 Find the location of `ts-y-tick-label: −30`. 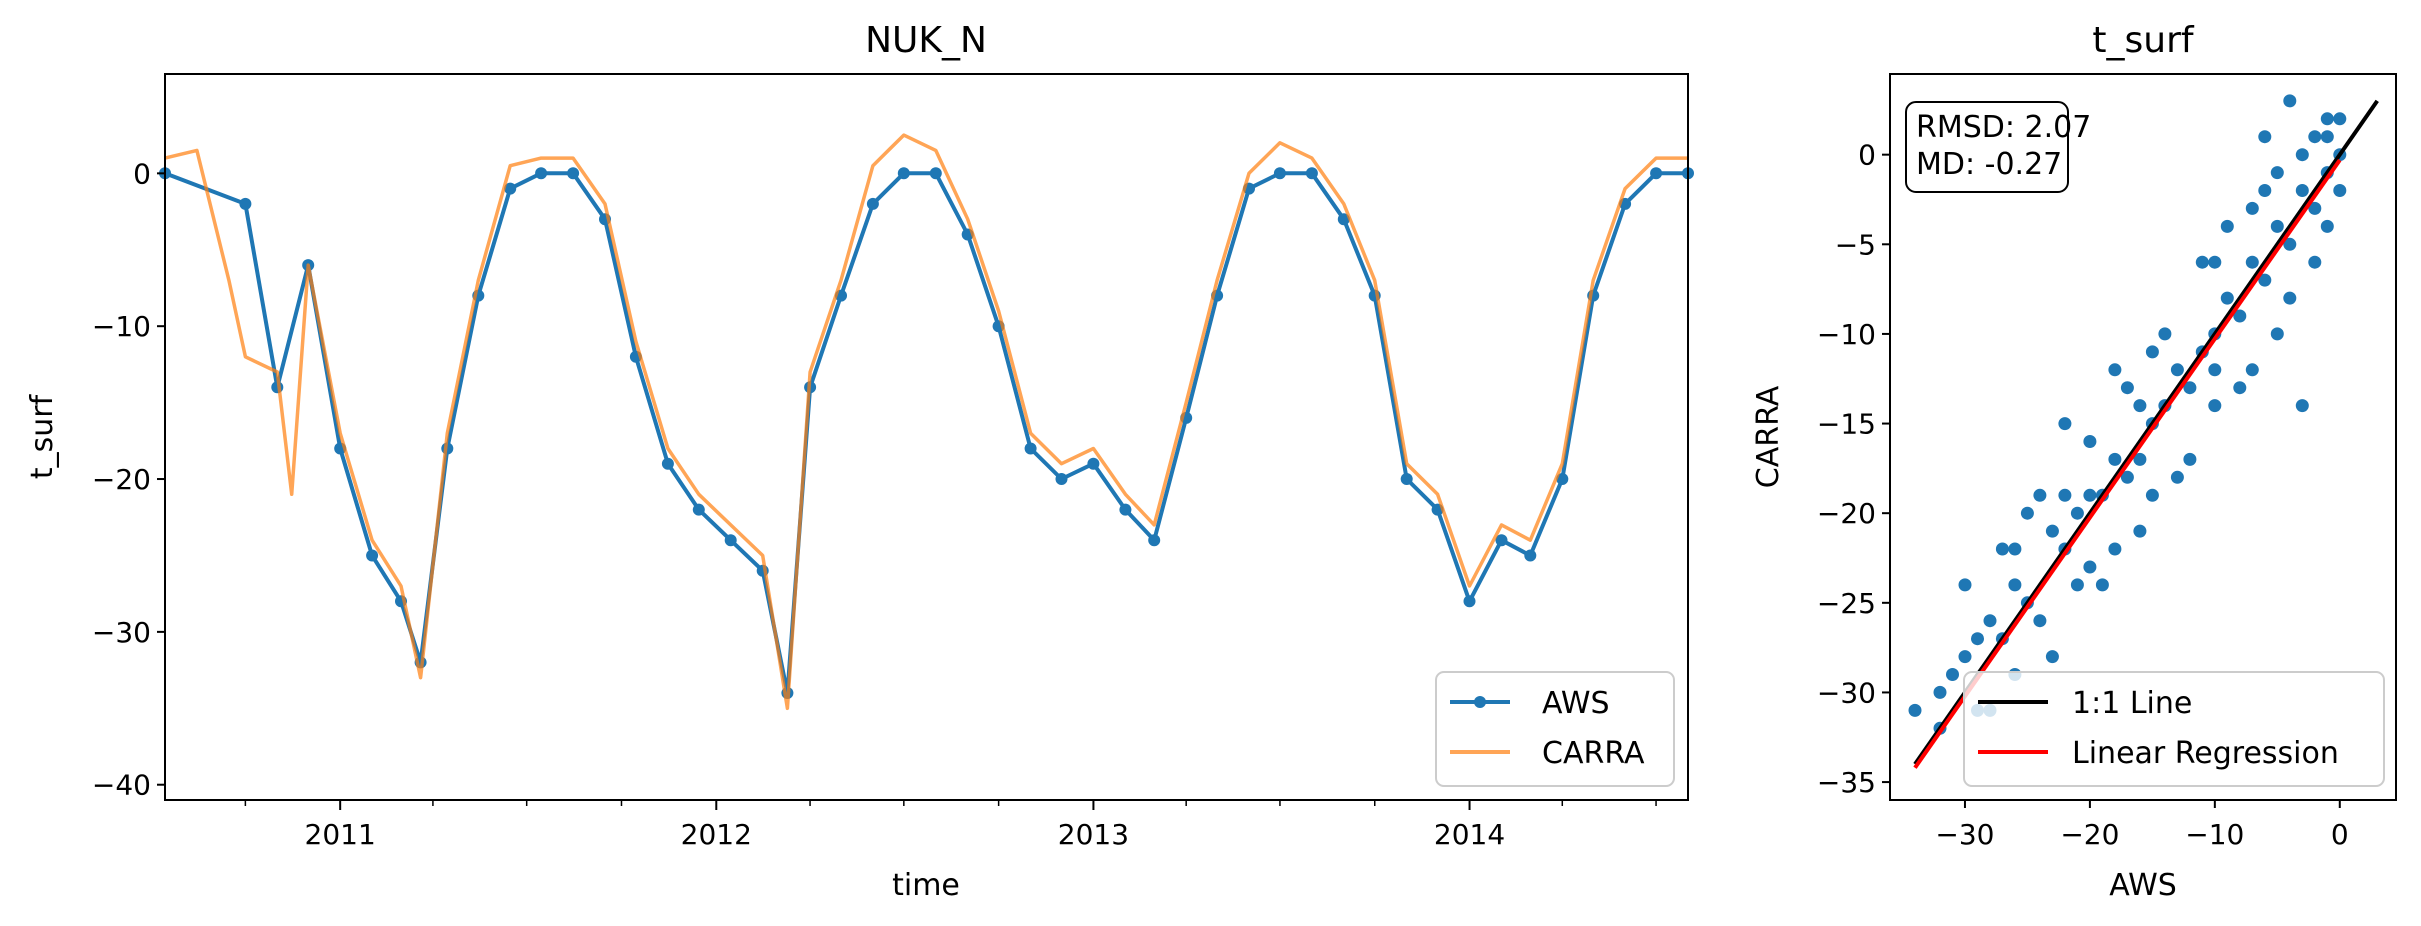

ts-y-tick-label: −30 is located at coordinates (121, 632).